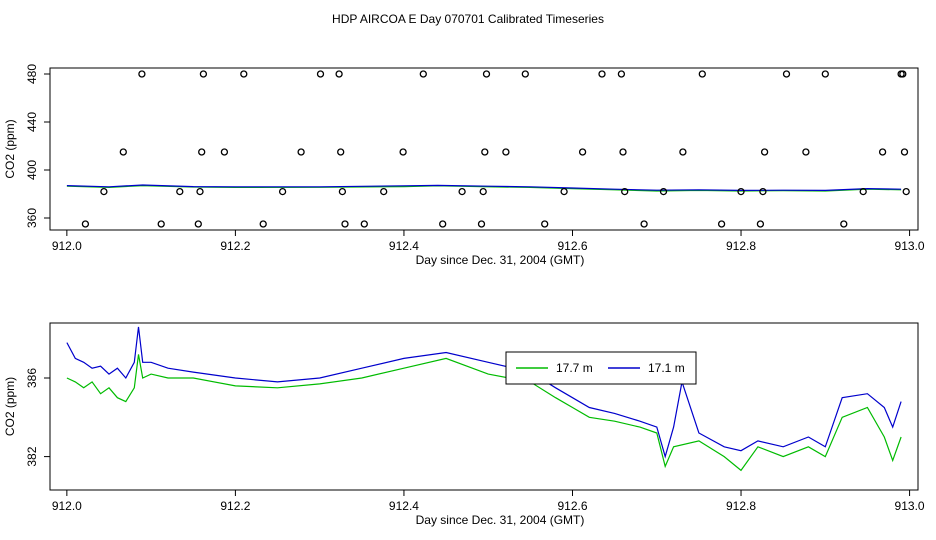  What do you see at coordinates (601, 368) in the screenshot?
I see `legend: 17.7 m 17.1 m` at bounding box center [601, 368].